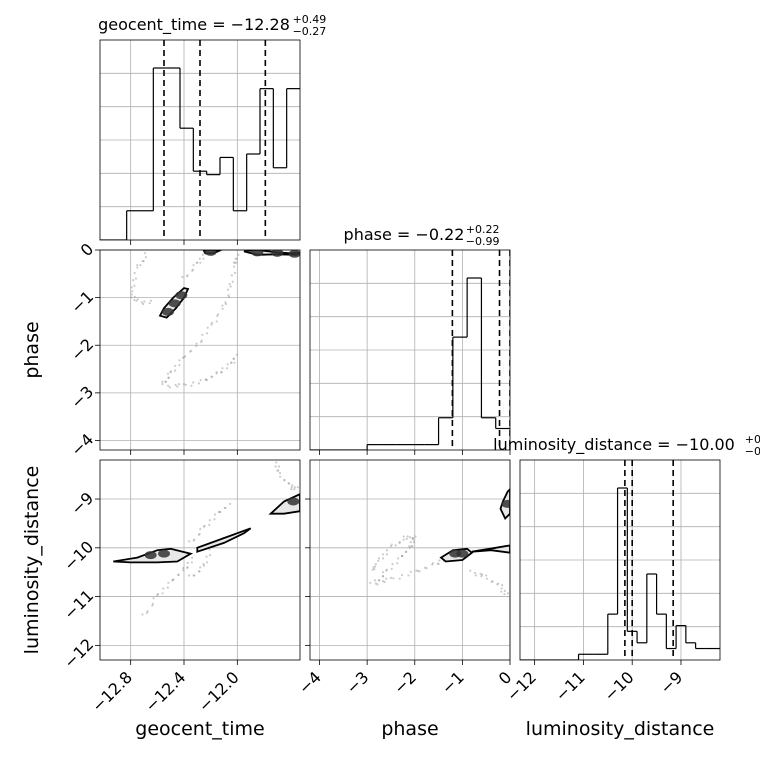 The image size is (760, 764). Describe the element at coordinates (483, 241) in the screenshot. I see `hist-phase-title-sub: −0.99` at that location.